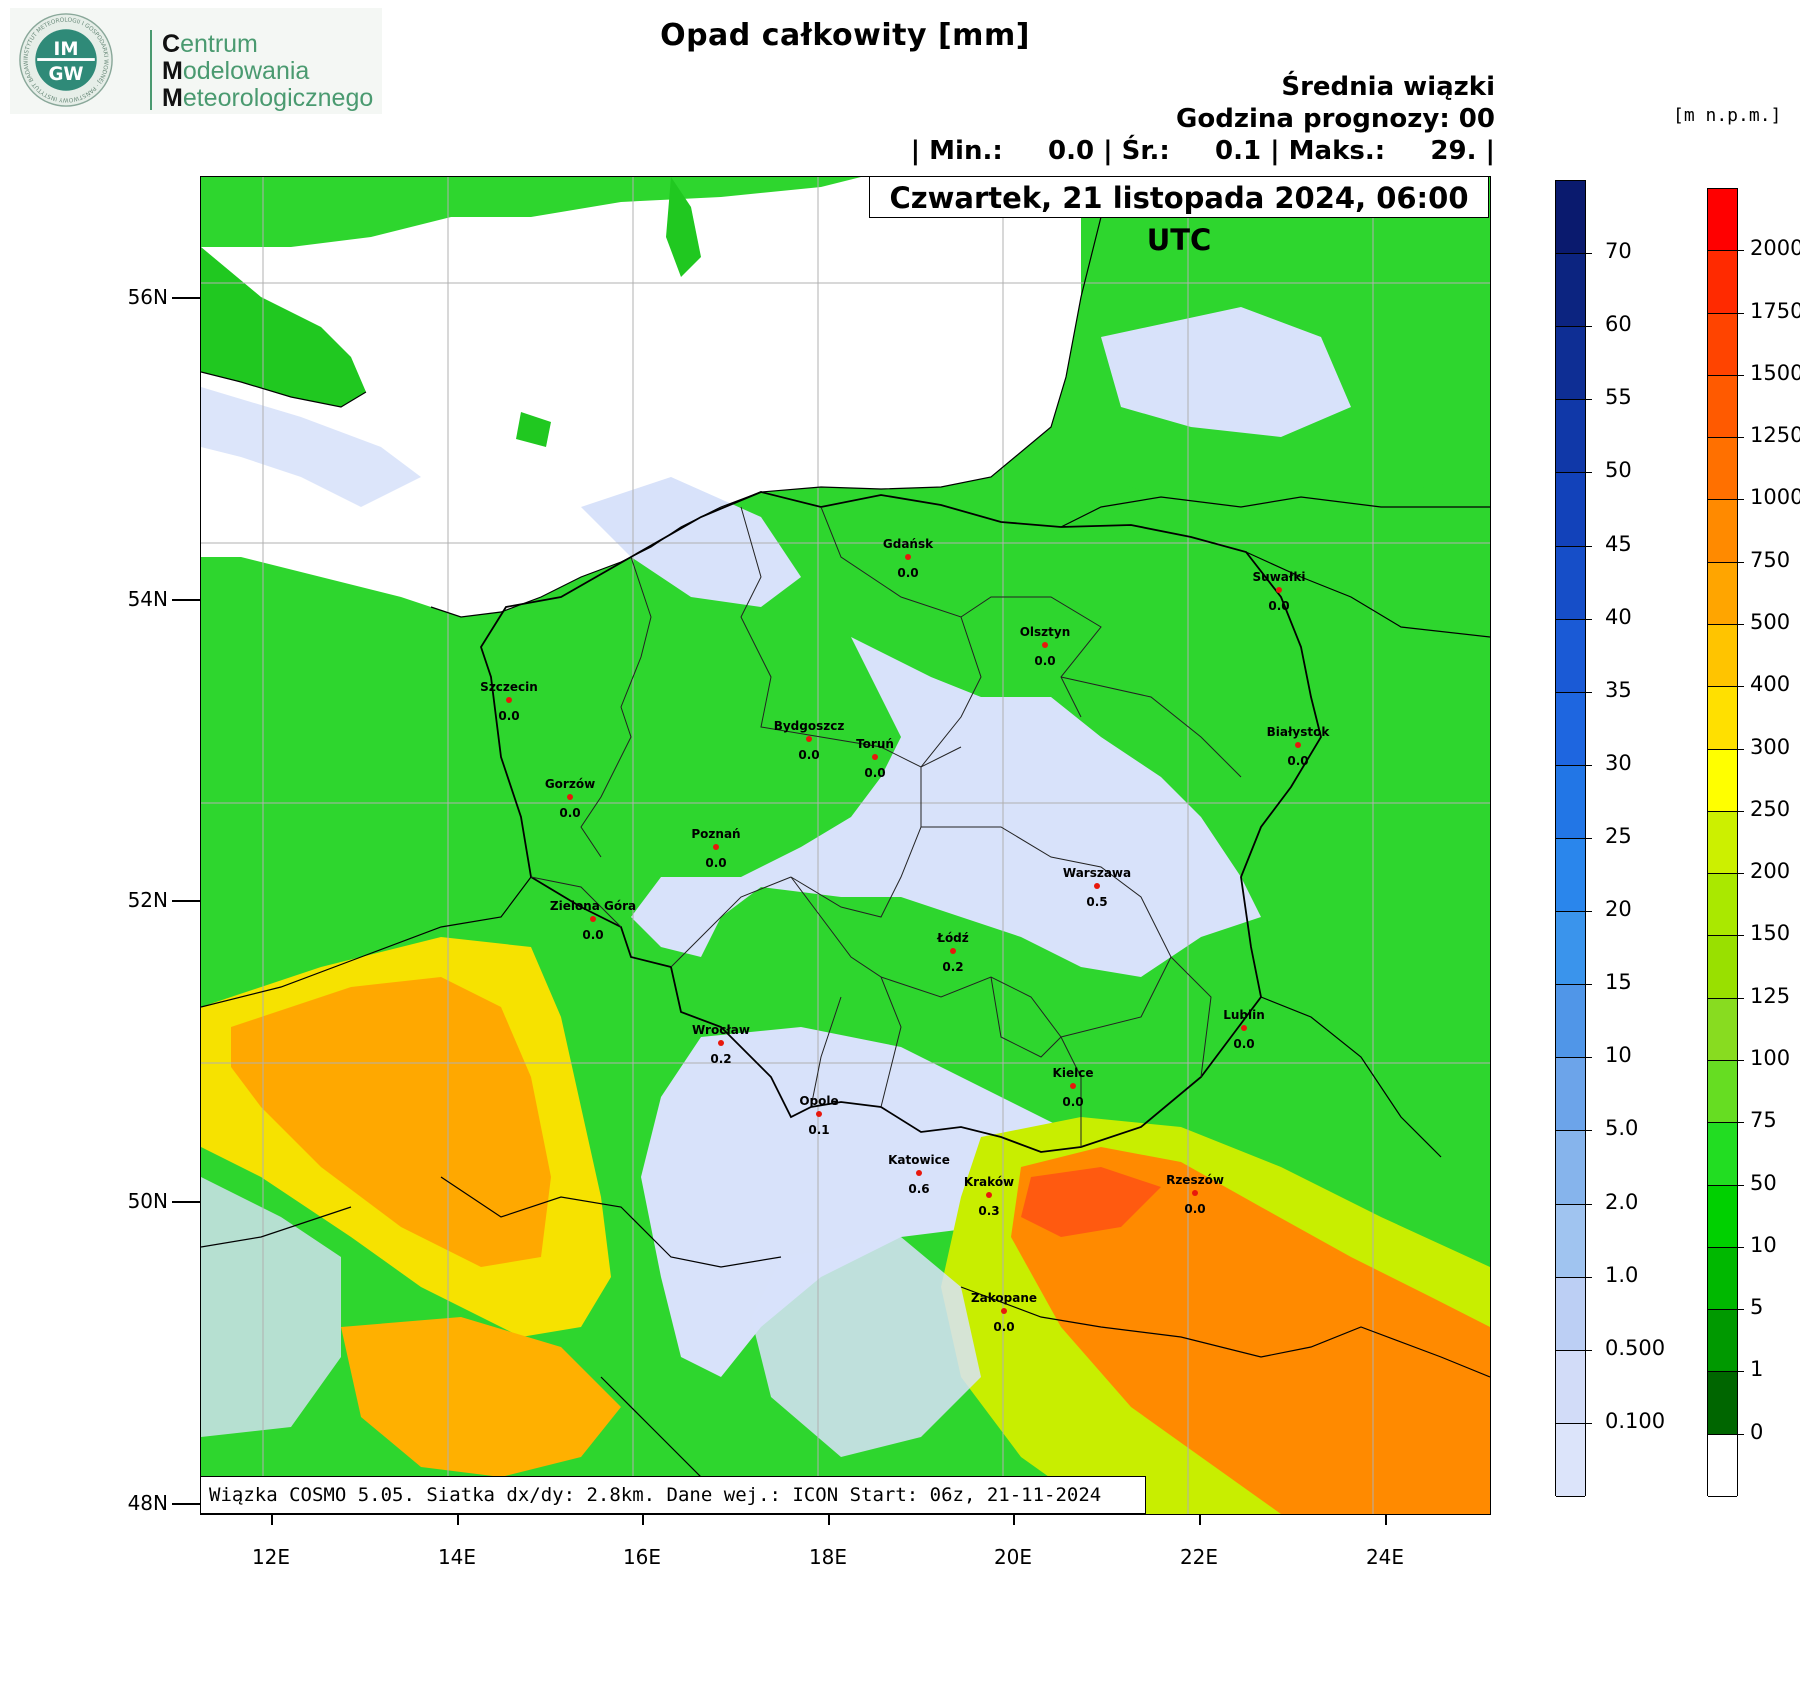 Image resolution: width=1800 pixels, height=1700 pixels. I want to click on baltic-sea, so click(656, 397).